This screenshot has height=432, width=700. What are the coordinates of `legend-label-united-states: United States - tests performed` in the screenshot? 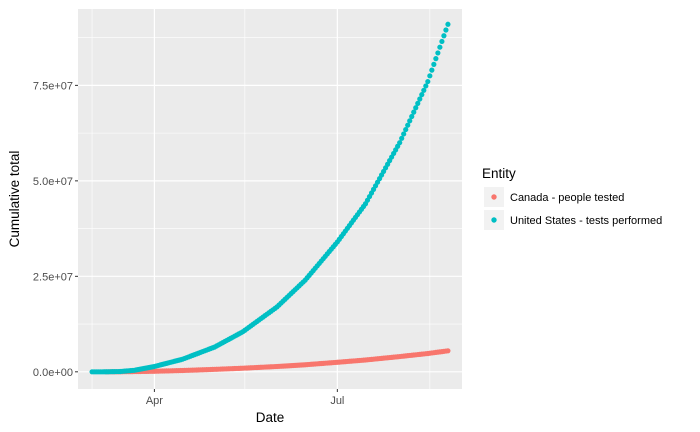 It's located at (586, 221).